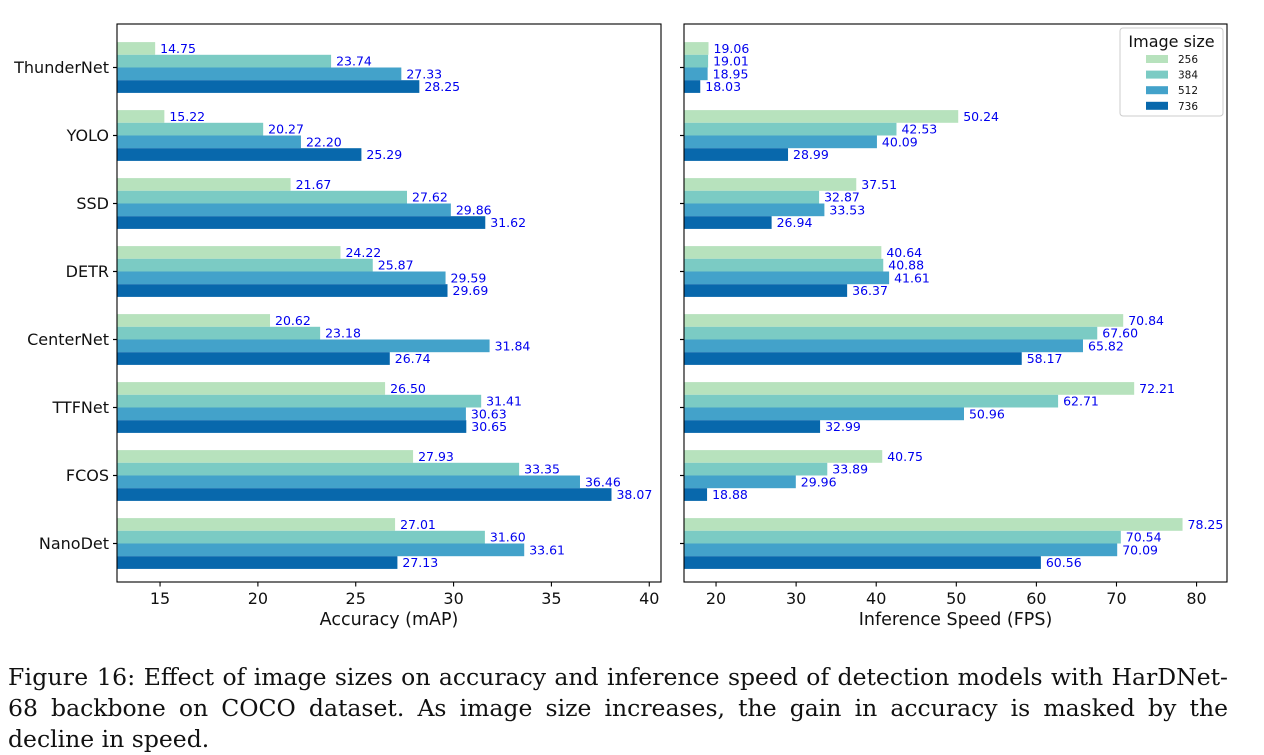 The width and height of the screenshot is (1264, 755). I want to click on speed-value-label-fcos-384: 33.89, so click(850, 469).